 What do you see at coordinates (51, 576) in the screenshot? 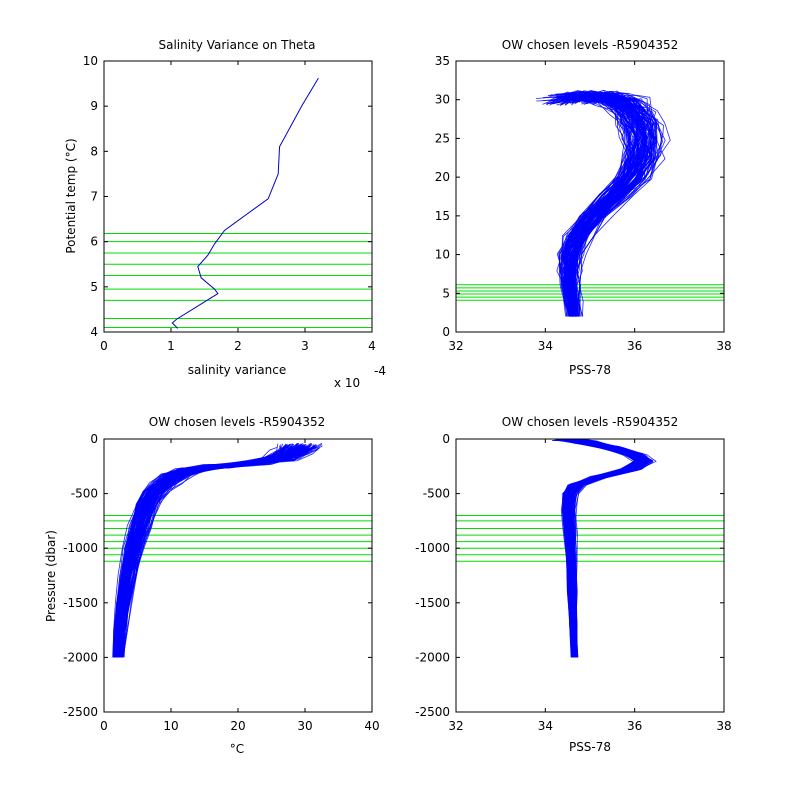
I see `panel3-ylabel: Pressure (dbar)` at bounding box center [51, 576].